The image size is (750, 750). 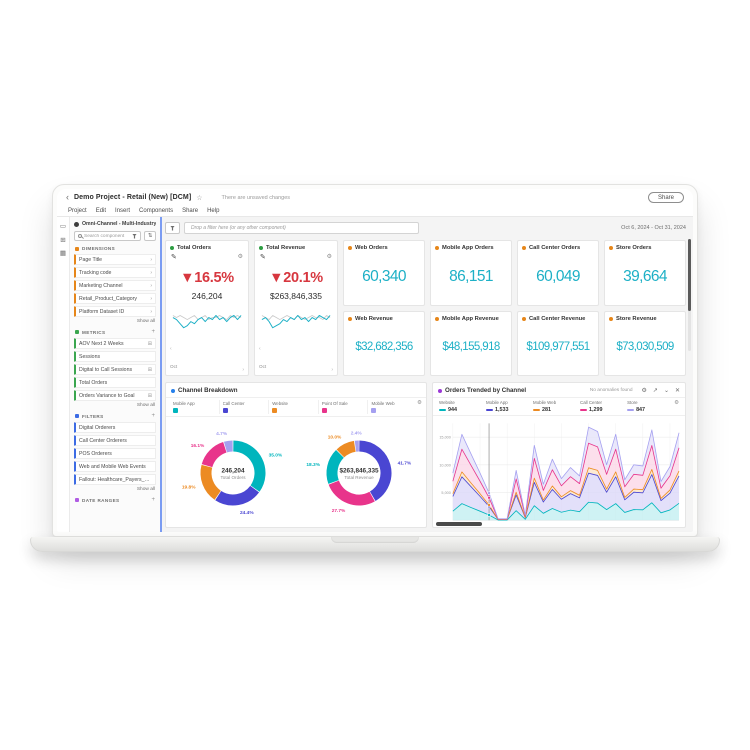 What do you see at coordinates (115, 382) in the screenshot?
I see `component-item: Total Orders` at bounding box center [115, 382].